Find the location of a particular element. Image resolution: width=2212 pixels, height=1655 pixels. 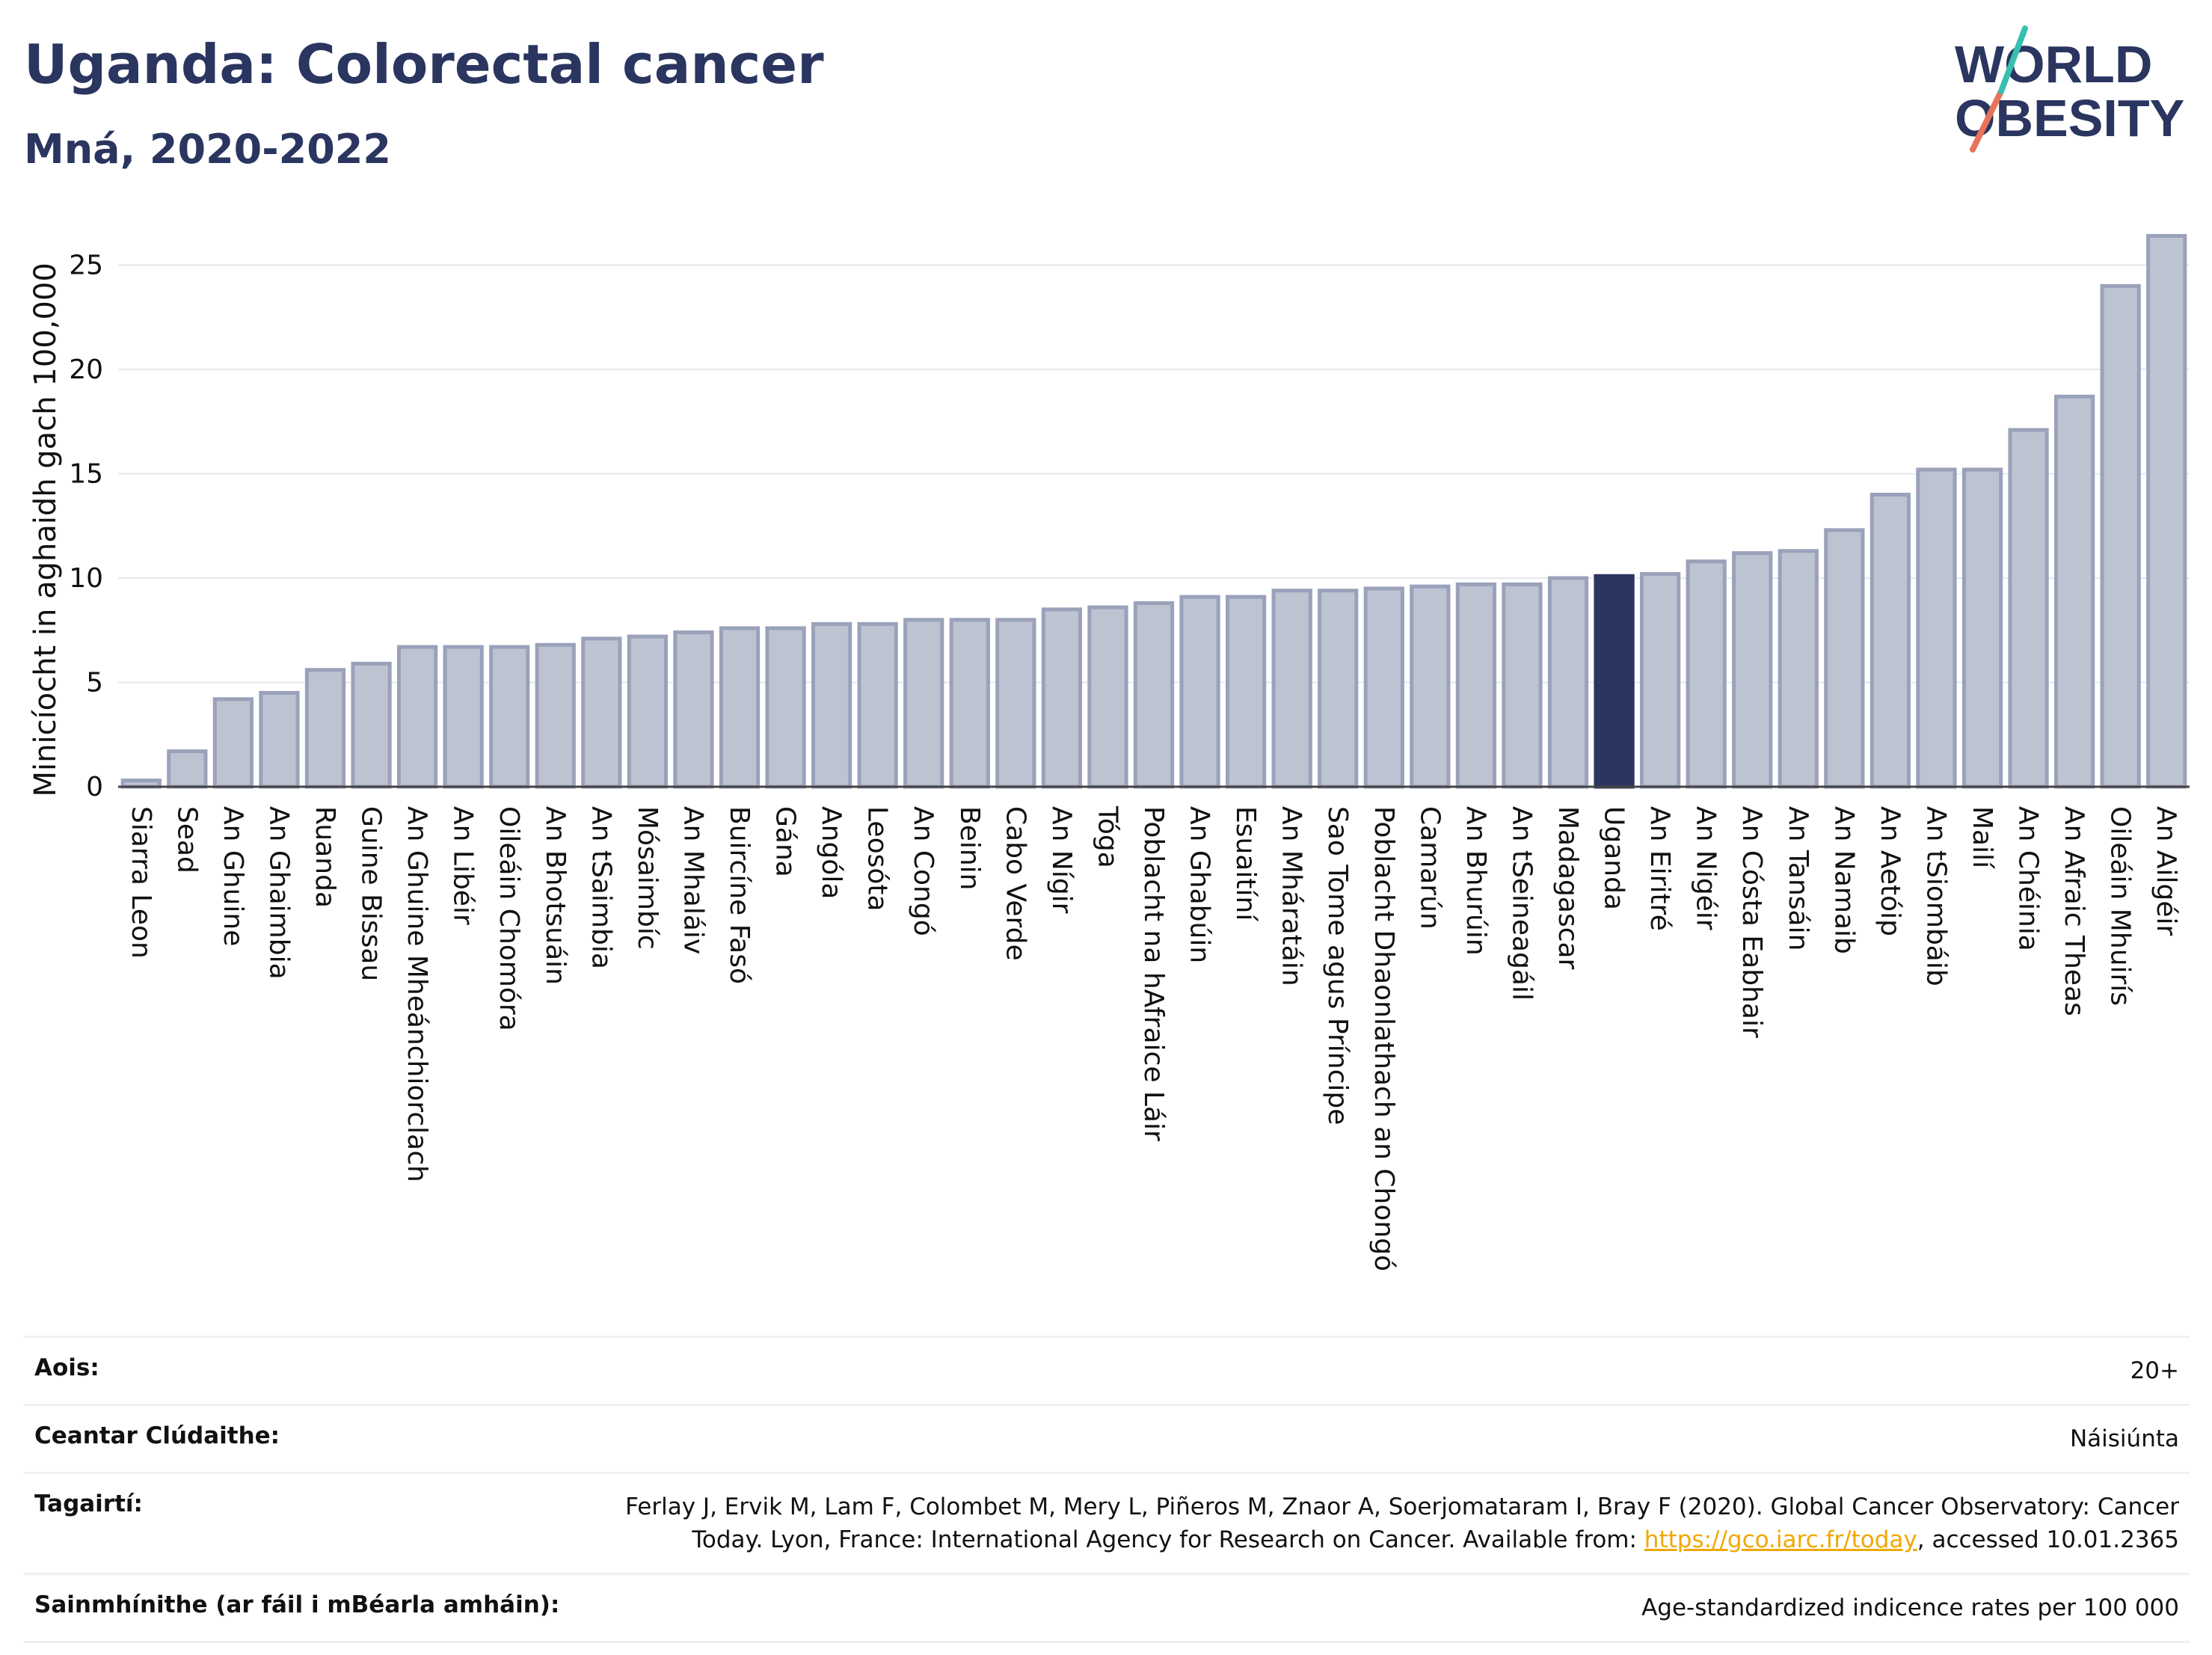

y-tick-label: 15 is located at coordinates (86, 474).